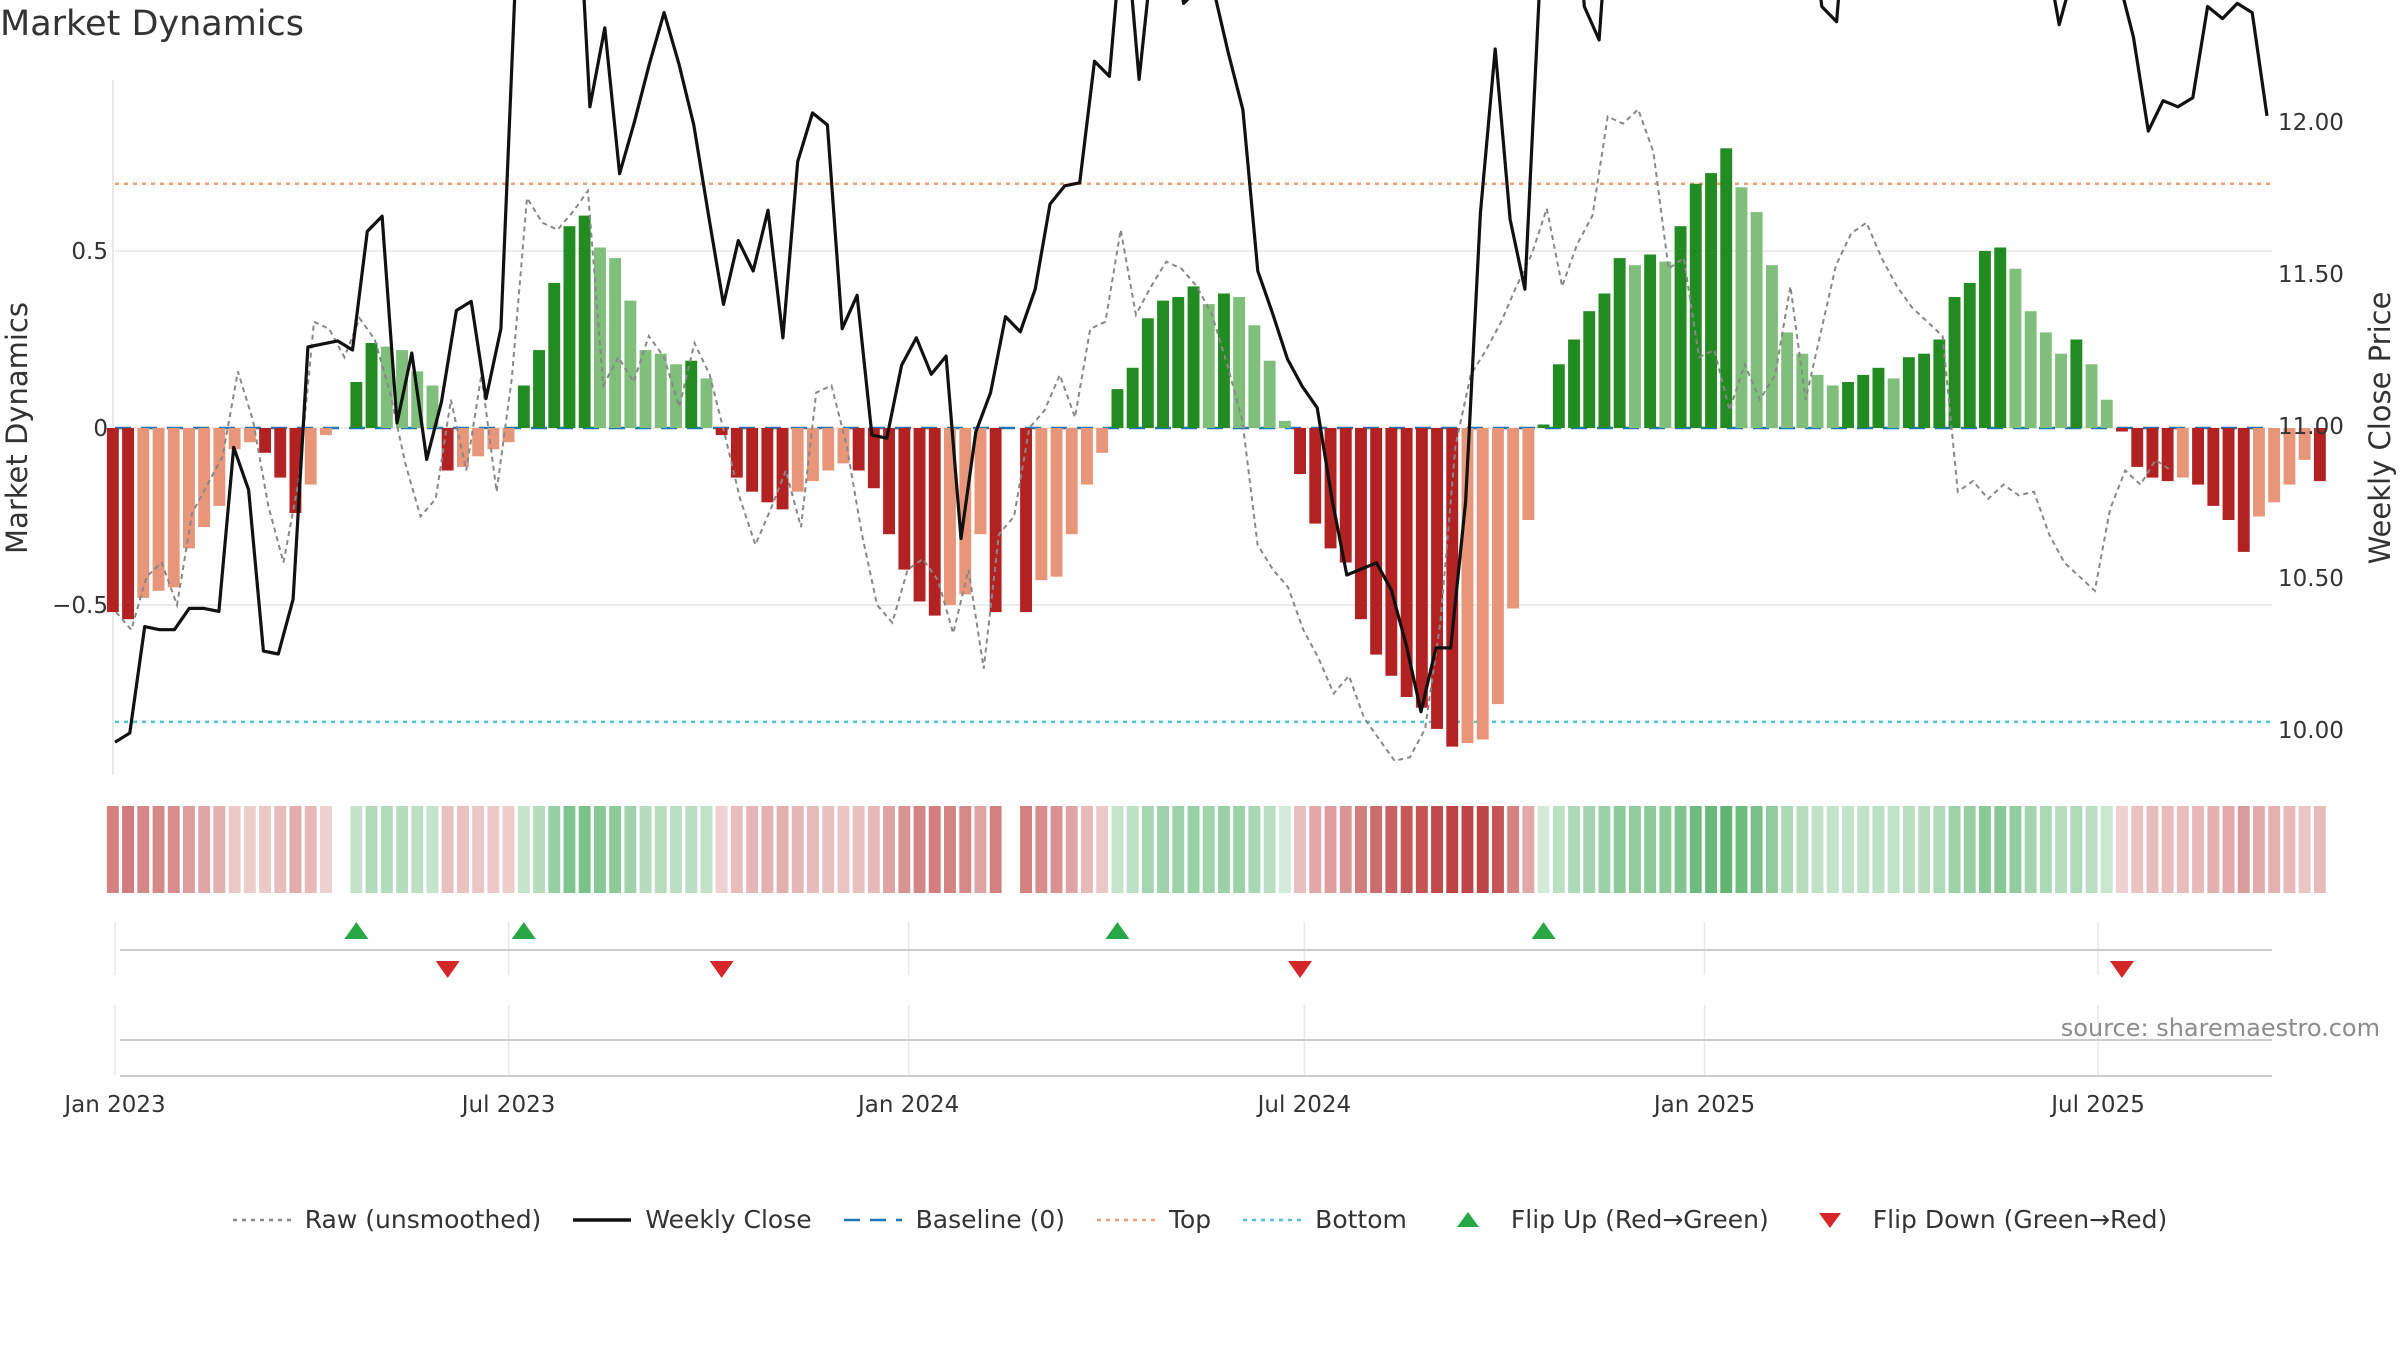 This screenshot has width=2400, height=1350. I want to click on x-tick-label: Jul 2025, so click(2097, 1105).